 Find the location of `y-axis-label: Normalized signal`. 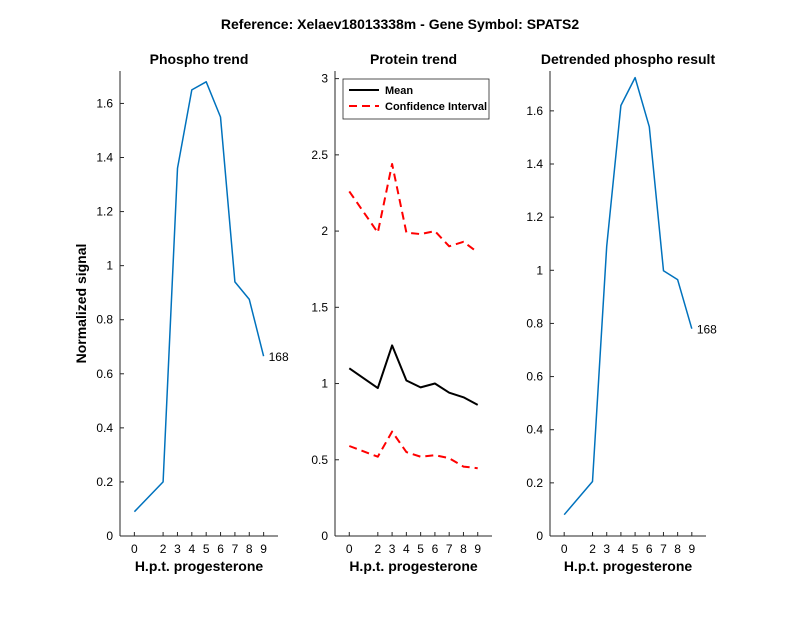

y-axis-label: Normalized signal is located at coordinates (81, 304).